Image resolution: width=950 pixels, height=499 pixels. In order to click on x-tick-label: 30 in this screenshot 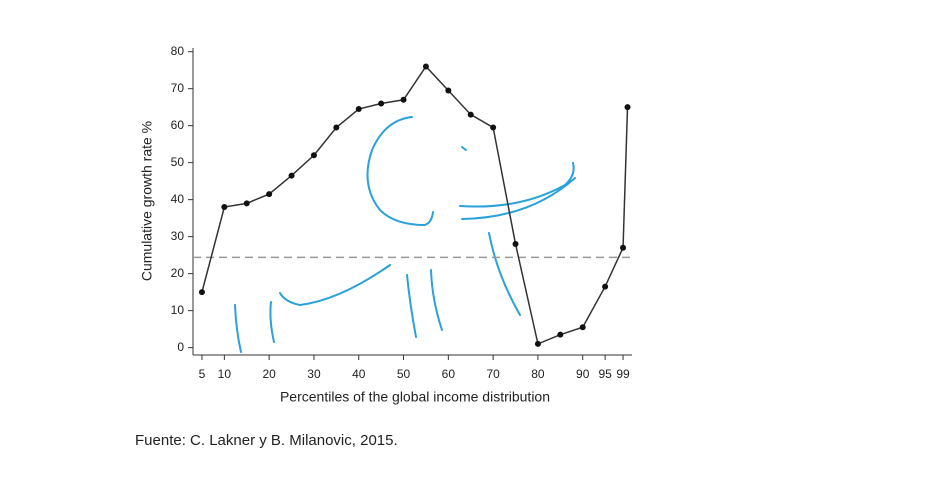, I will do `click(314, 374)`.